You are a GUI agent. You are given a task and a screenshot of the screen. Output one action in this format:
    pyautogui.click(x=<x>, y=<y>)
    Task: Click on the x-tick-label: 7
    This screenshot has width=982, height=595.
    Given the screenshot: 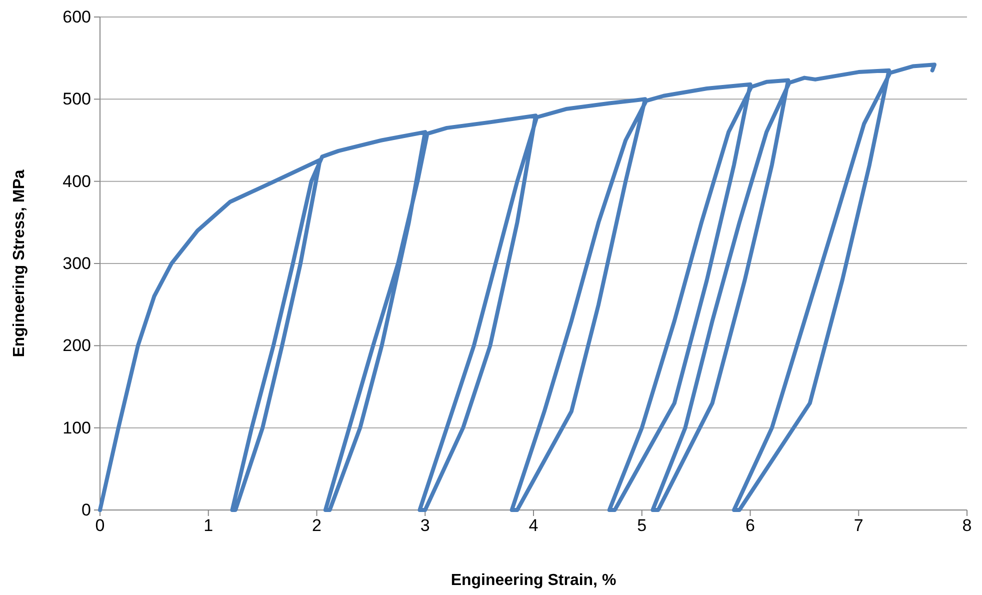 What is the action you would take?
    pyautogui.click(x=859, y=526)
    